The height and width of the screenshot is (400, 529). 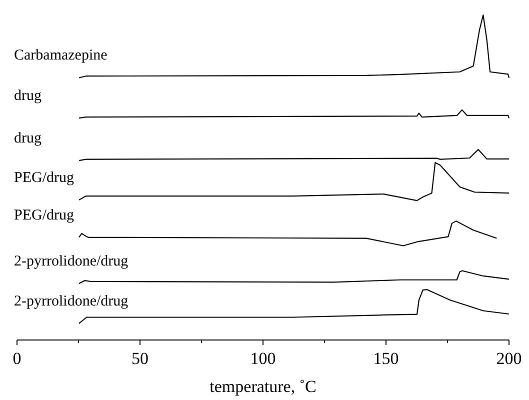 I want to click on x-axis-title: temperature, ˚C, so click(x=263, y=386).